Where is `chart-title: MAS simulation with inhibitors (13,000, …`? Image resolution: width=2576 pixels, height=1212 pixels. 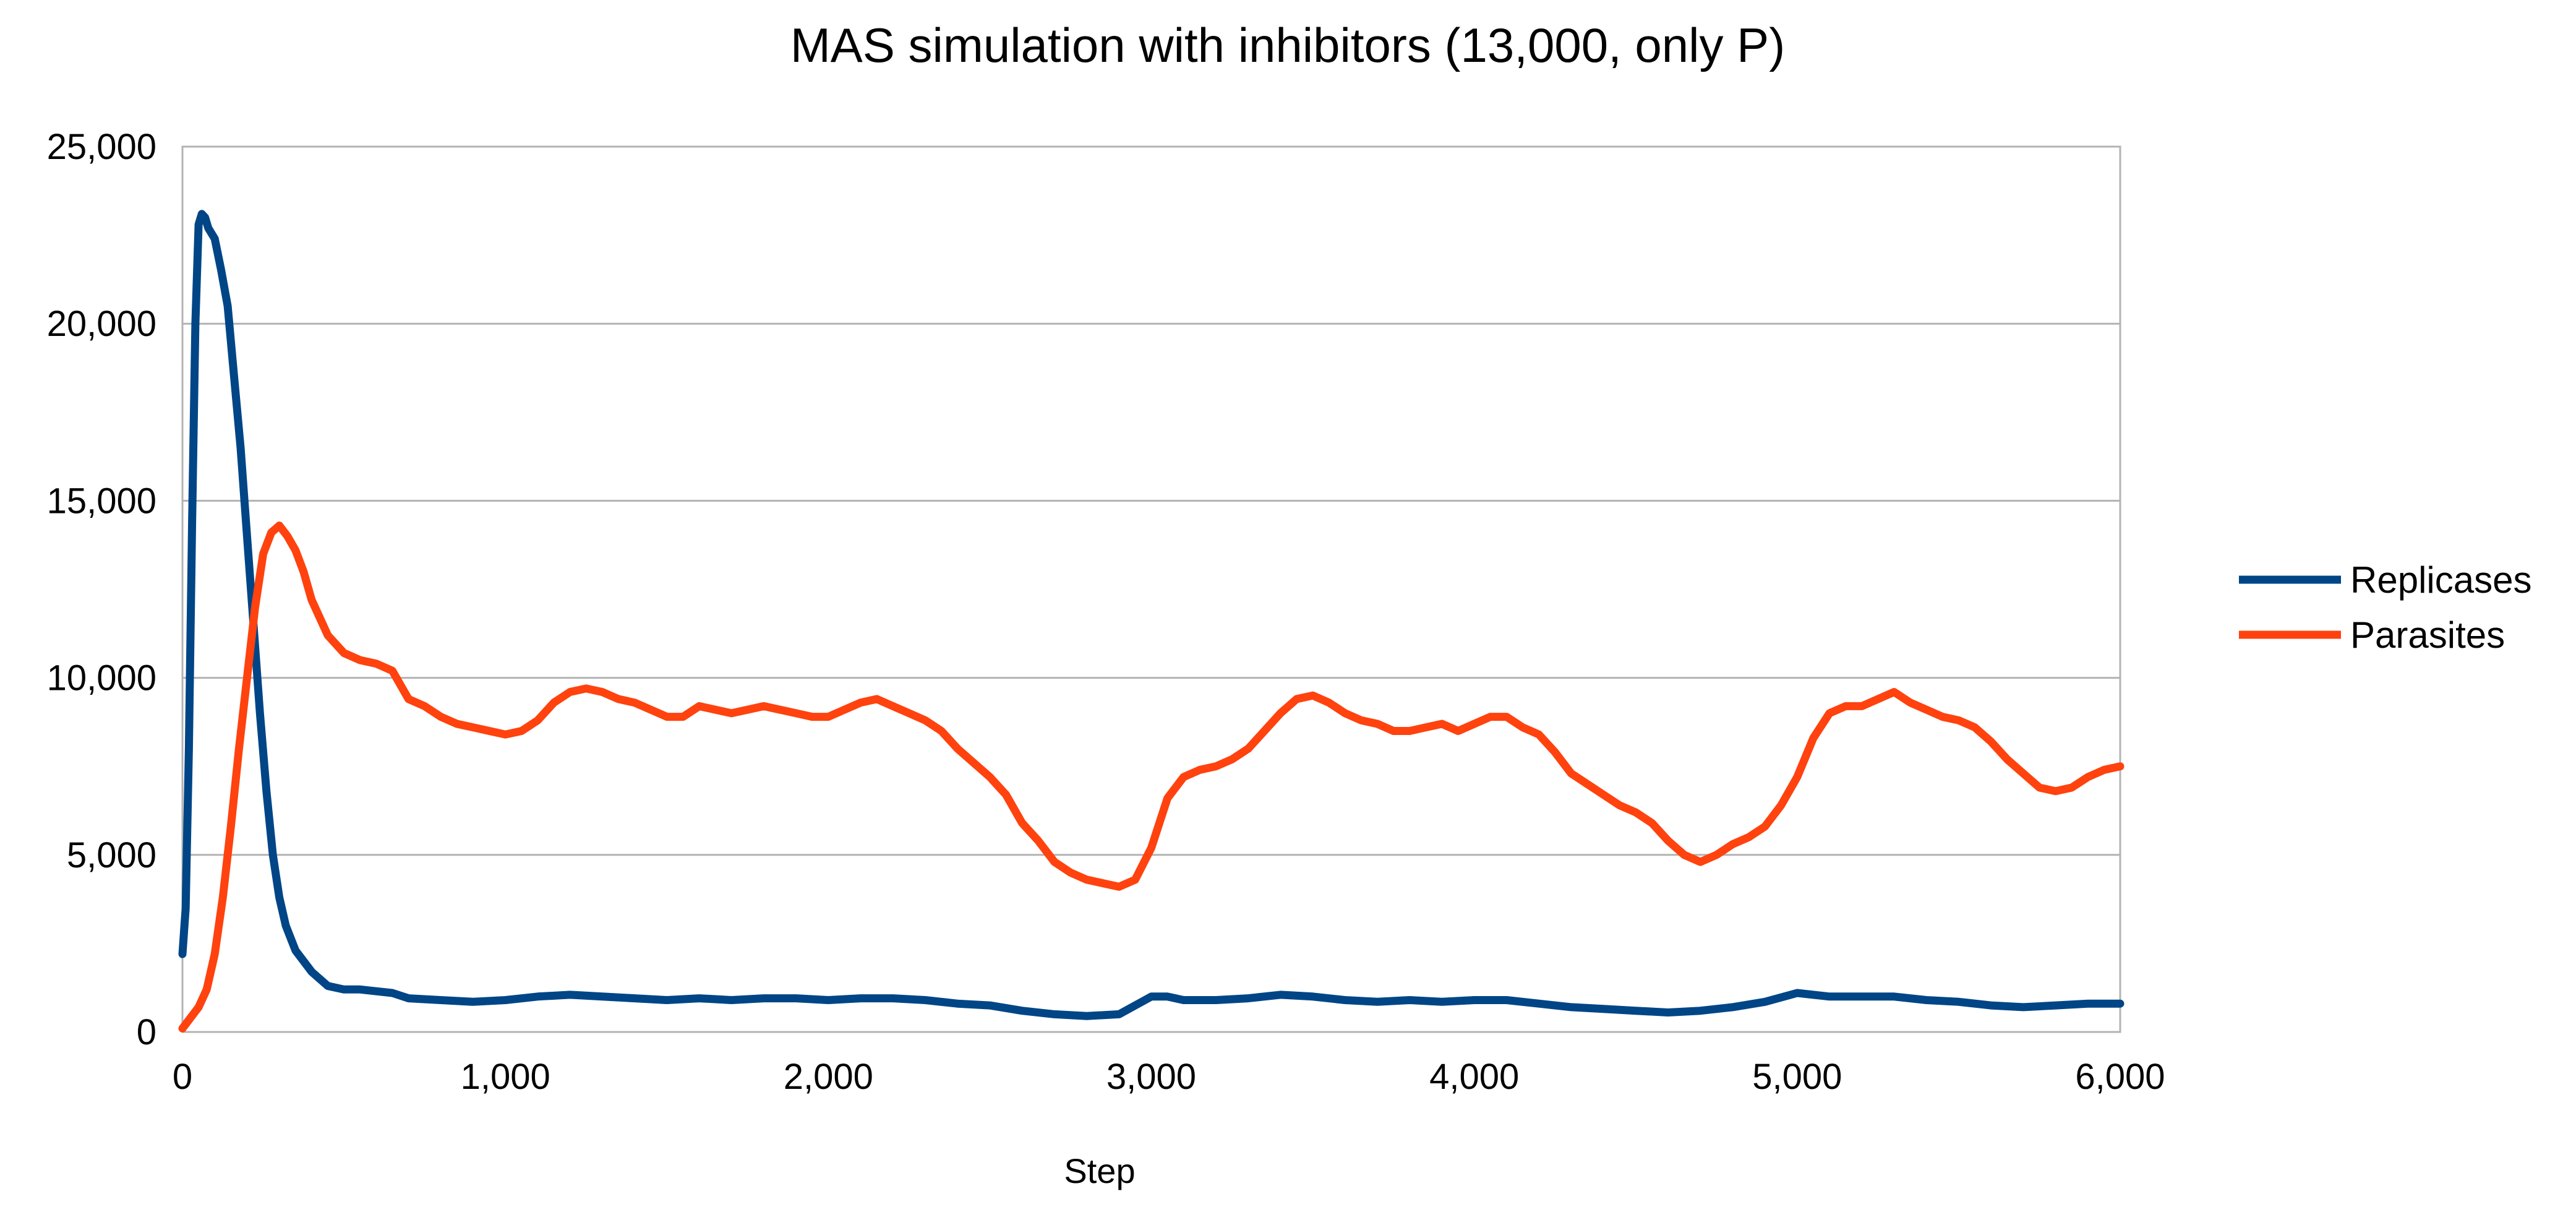 chart-title: MAS simulation with inhibitors (13,000, … is located at coordinates (1287, 45).